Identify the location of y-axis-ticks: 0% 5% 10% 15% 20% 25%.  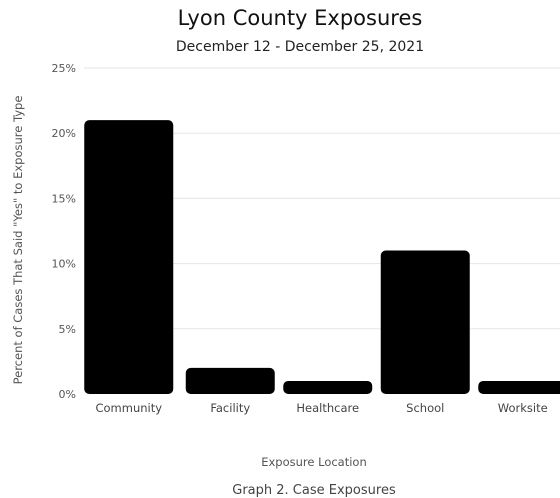
(64, 231).